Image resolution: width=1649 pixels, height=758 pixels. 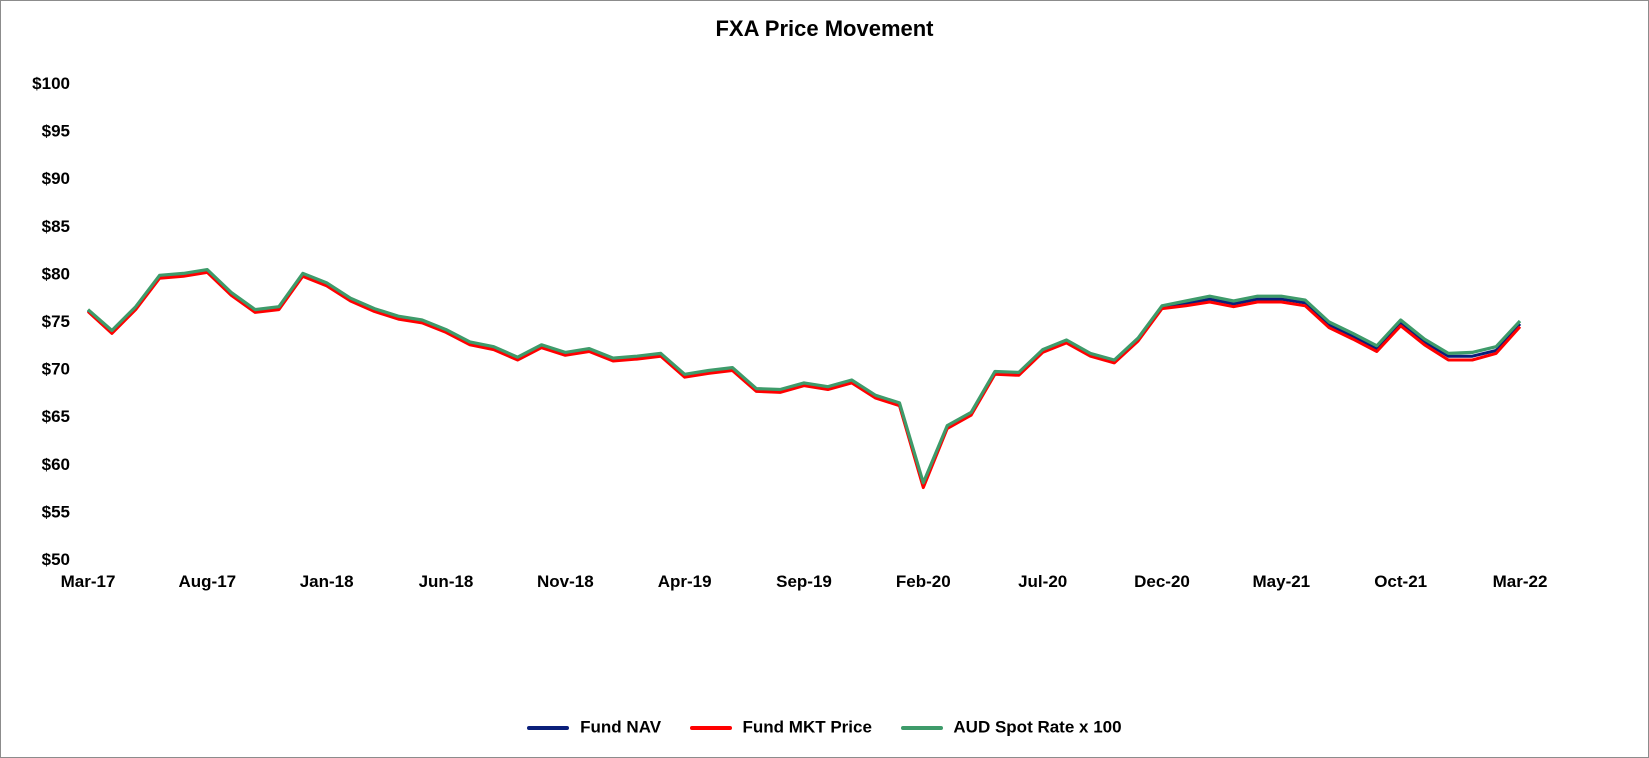 What do you see at coordinates (921, 727) in the screenshot?
I see `legend-swatch-aud-spot-rate` at bounding box center [921, 727].